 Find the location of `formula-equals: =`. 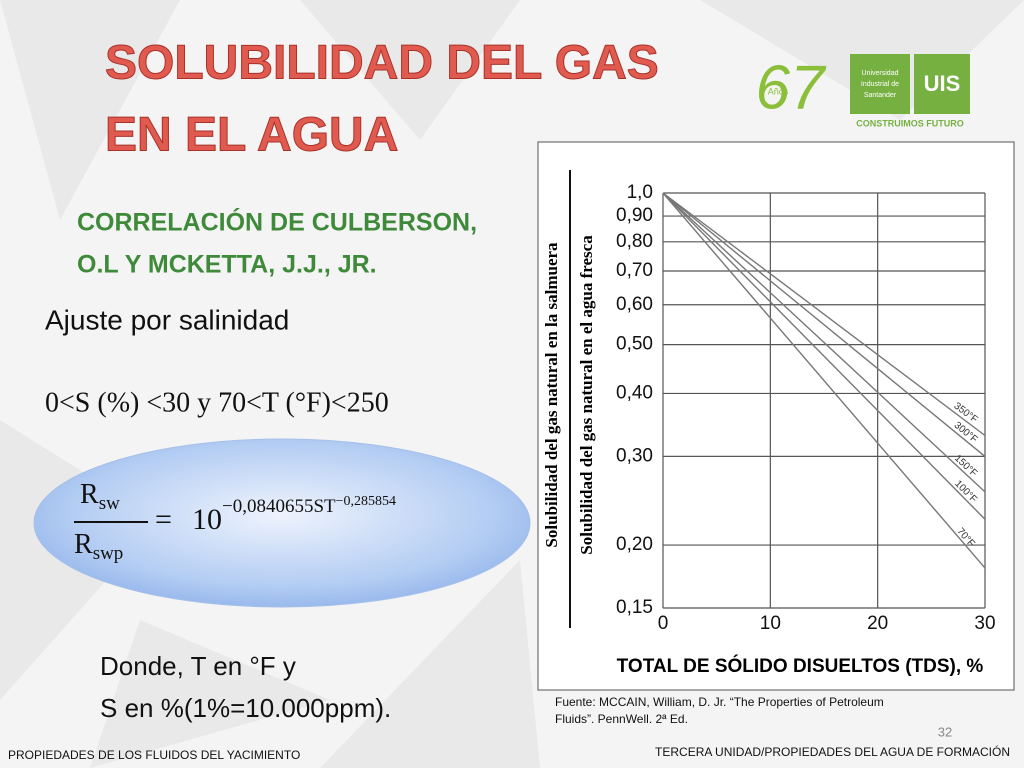

formula-equals: = is located at coordinates (163, 519).